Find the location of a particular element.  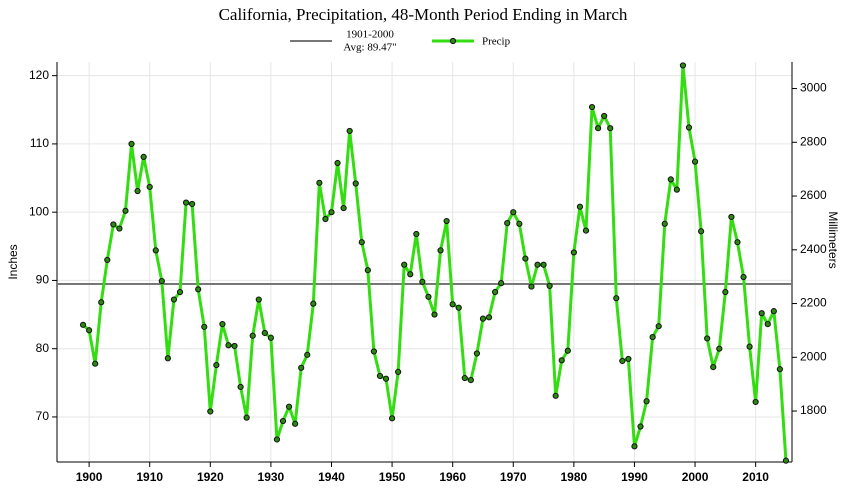

x-tick-label: 1930 is located at coordinates (271, 477).